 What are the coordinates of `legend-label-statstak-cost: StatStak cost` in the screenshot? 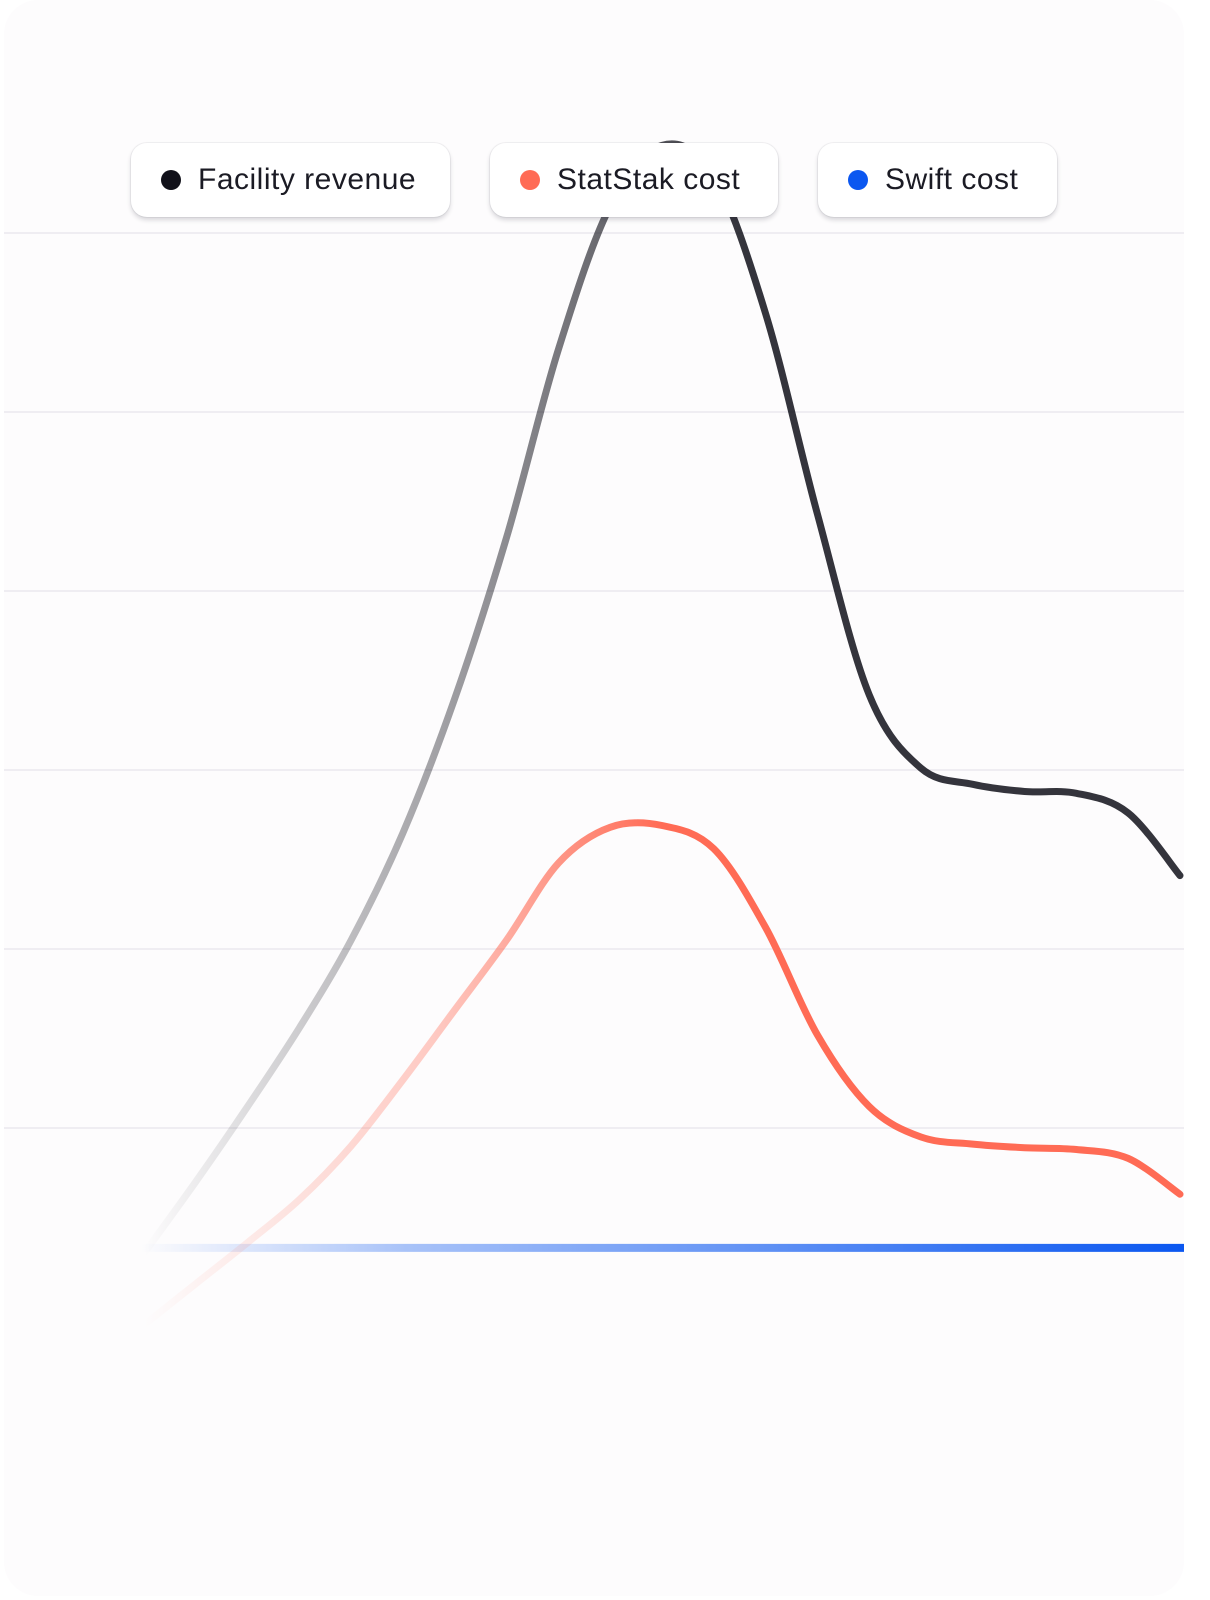 It's located at (649, 179).